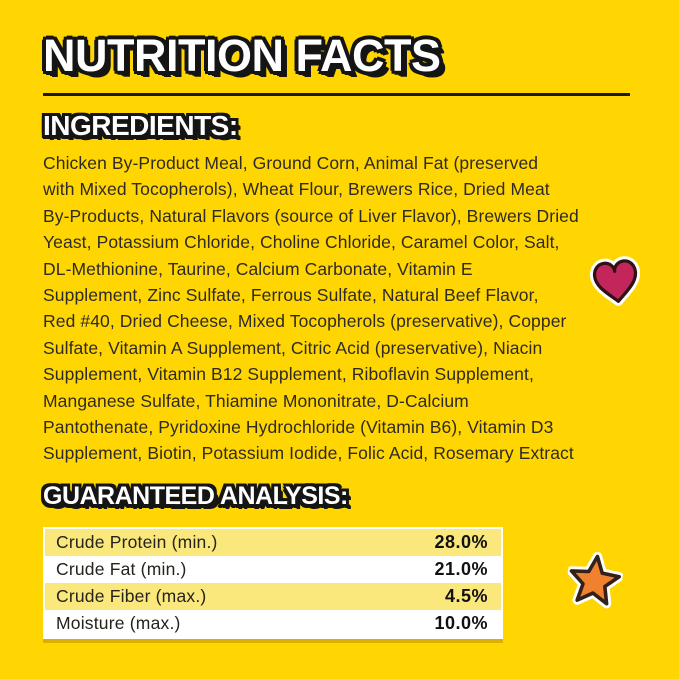 The image size is (679, 679). I want to click on analysis-value: 4.5%, so click(466, 596).